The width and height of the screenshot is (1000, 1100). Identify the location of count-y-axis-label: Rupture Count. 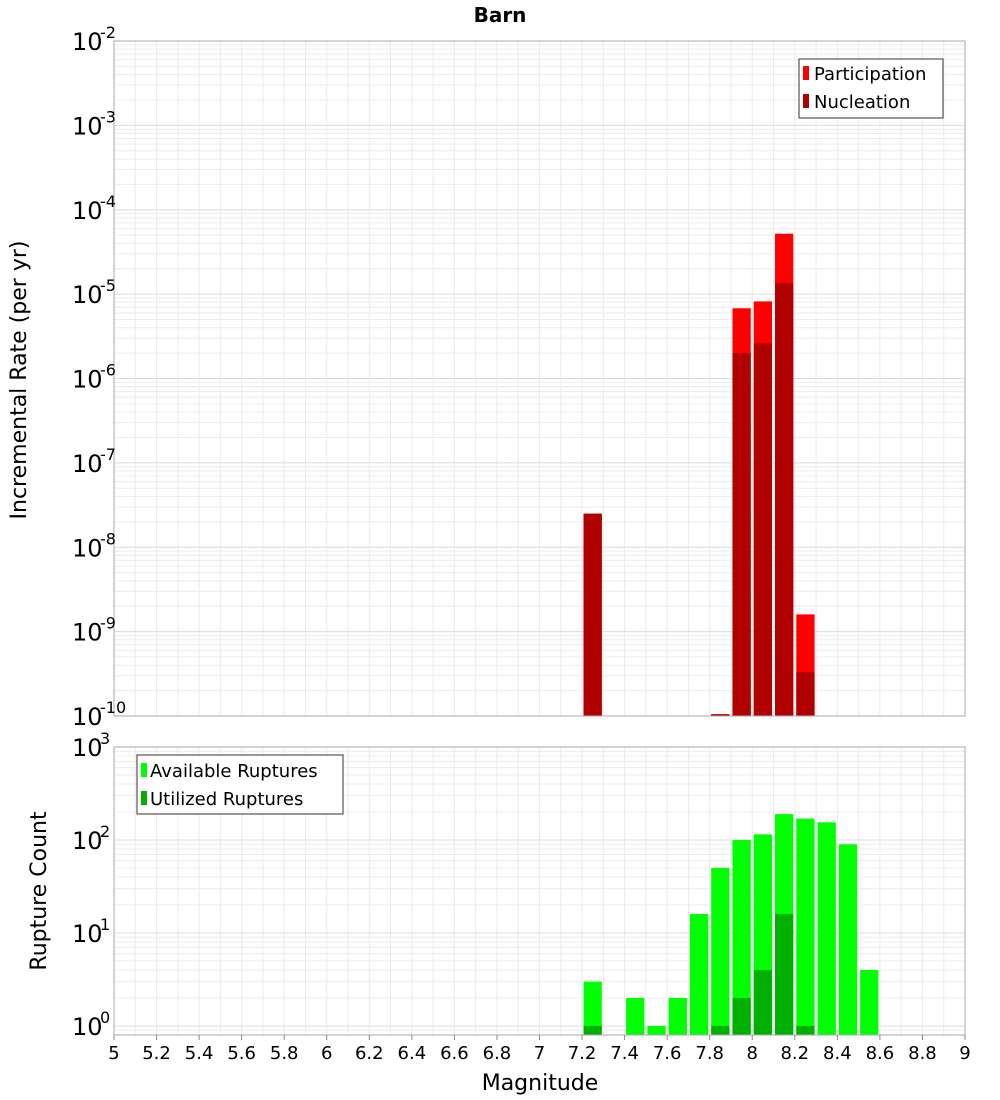
(39, 891).